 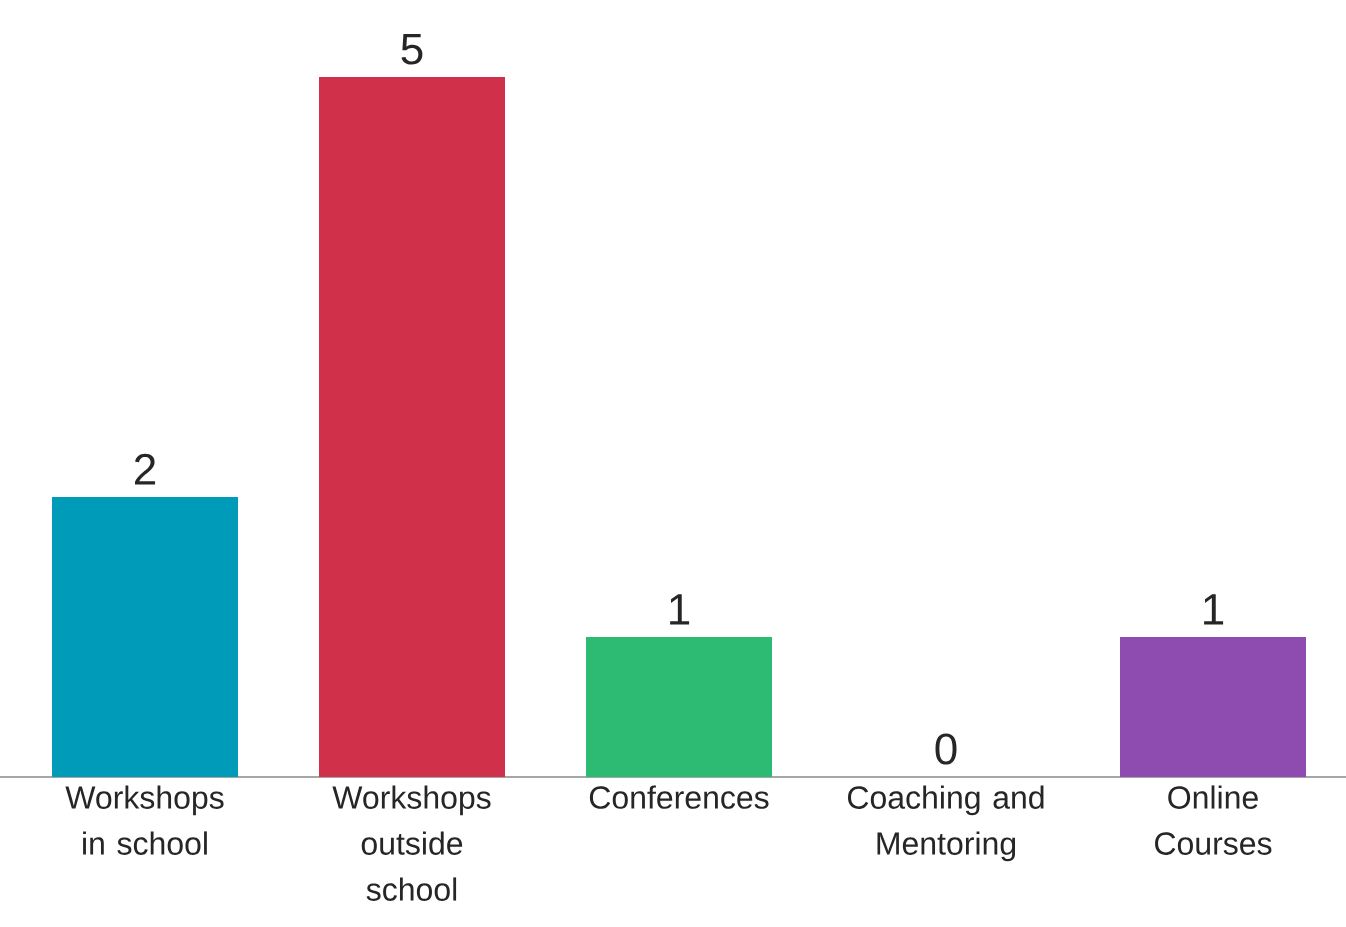 What do you see at coordinates (412, 49) in the screenshot?
I see `data-label: 5` at bounding box center [412, 49].